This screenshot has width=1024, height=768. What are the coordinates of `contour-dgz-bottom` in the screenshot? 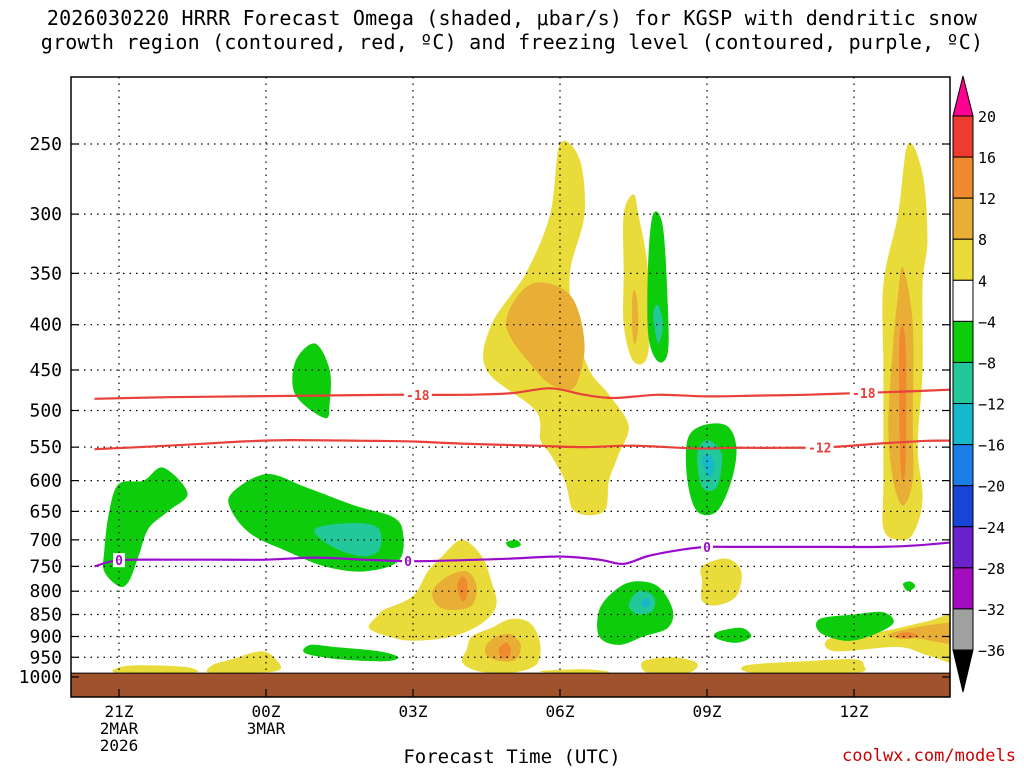 It's located at (522, 444).